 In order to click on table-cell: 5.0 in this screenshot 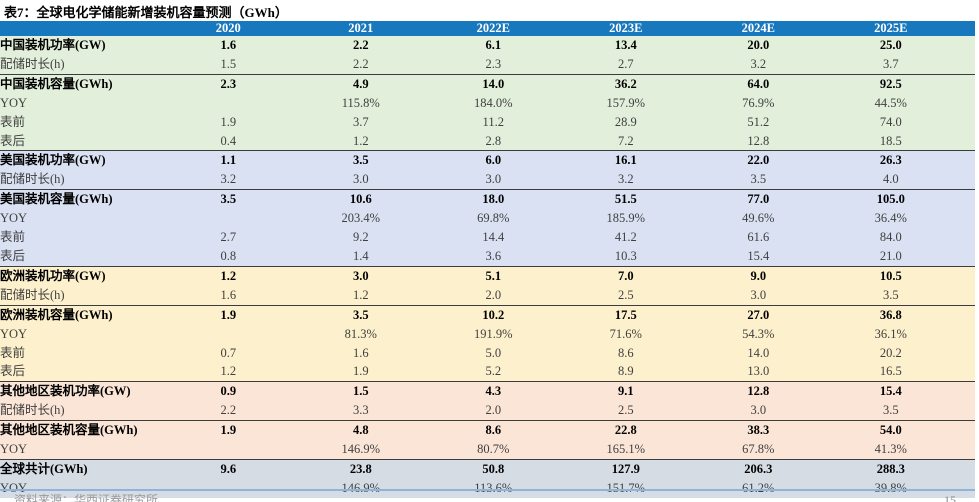, I will do `click(493, 352)`.